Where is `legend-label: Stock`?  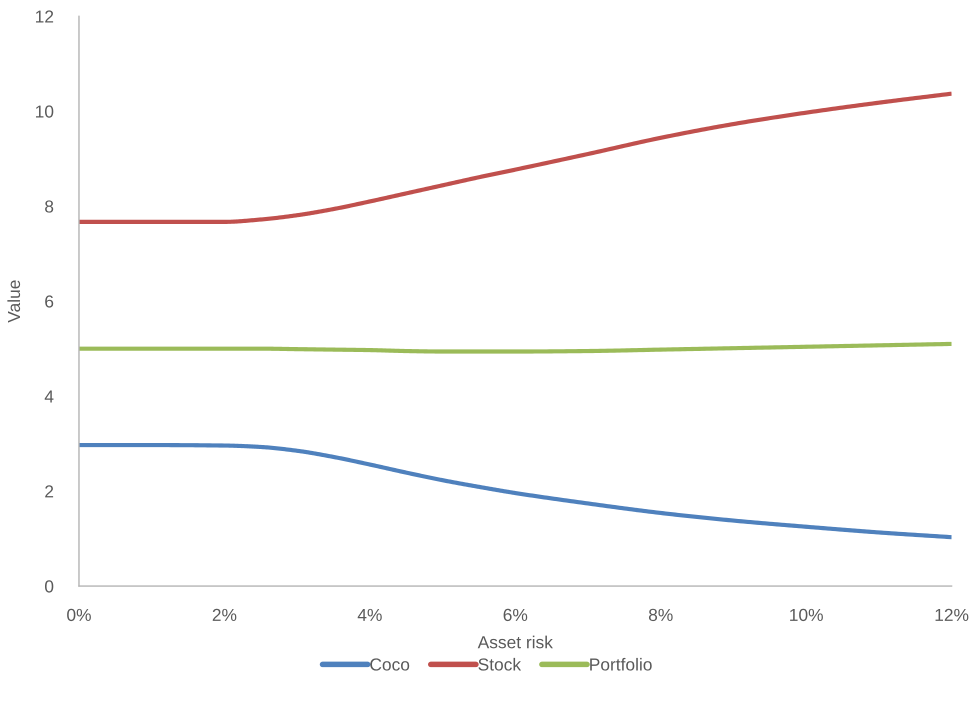 legend-label: Stock is located at coordinates (500, 664).